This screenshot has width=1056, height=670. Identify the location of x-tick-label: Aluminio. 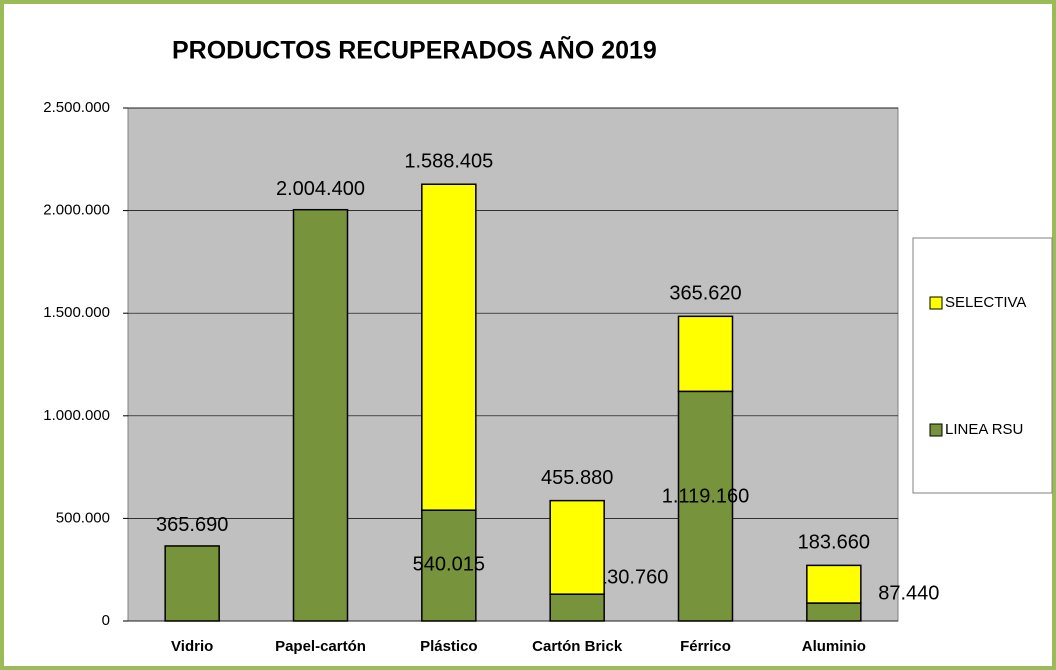
(834, 646).